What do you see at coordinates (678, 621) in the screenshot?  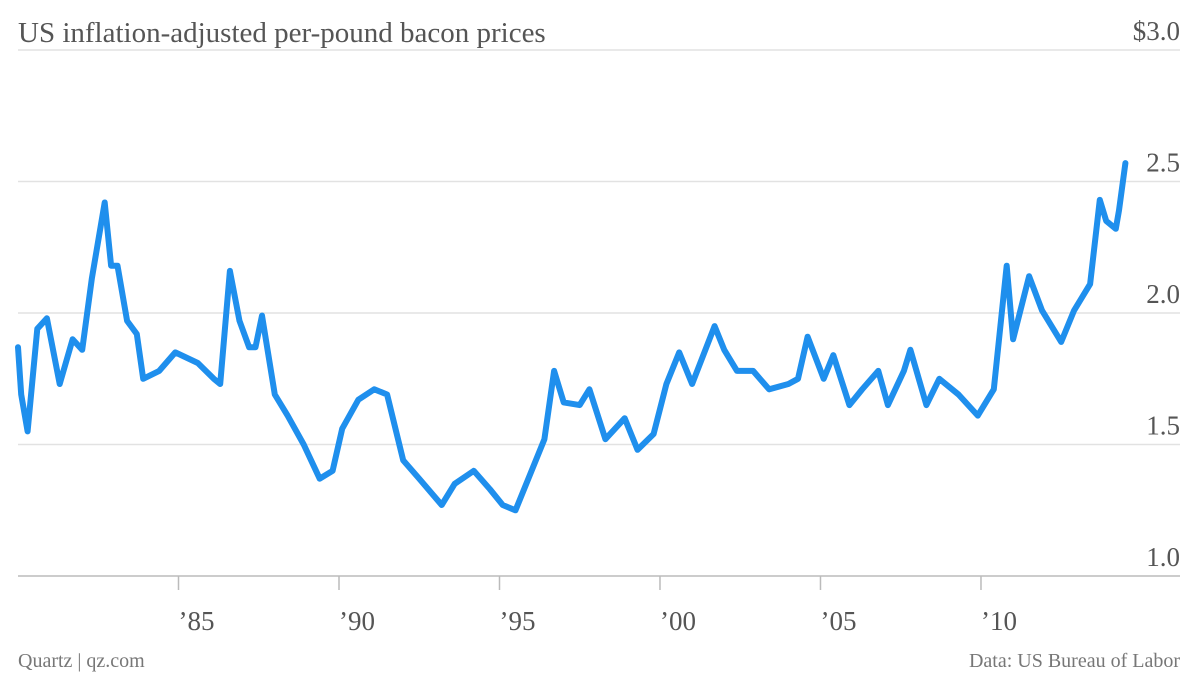 I see `x-tick-label: ’00` at bounding box center [678, 621].